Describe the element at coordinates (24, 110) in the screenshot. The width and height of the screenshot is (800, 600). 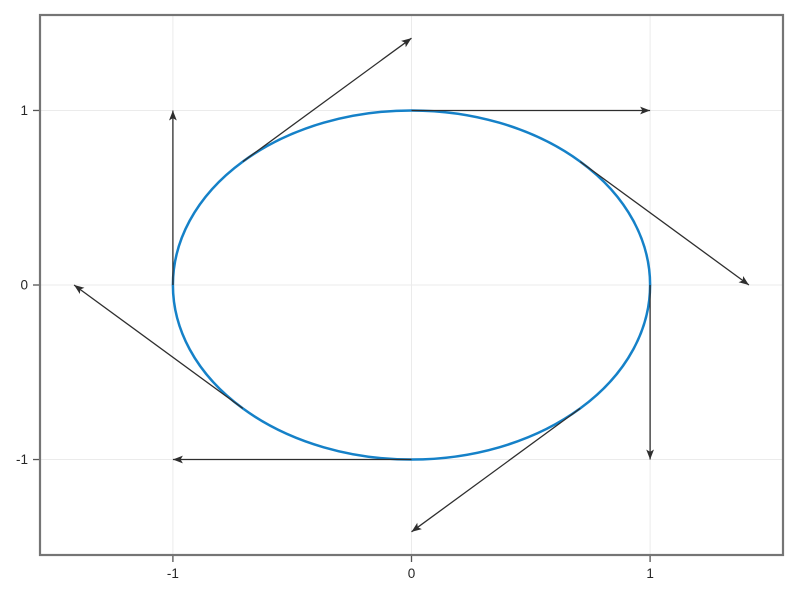
I see `y-tick-label: 1` at that location.